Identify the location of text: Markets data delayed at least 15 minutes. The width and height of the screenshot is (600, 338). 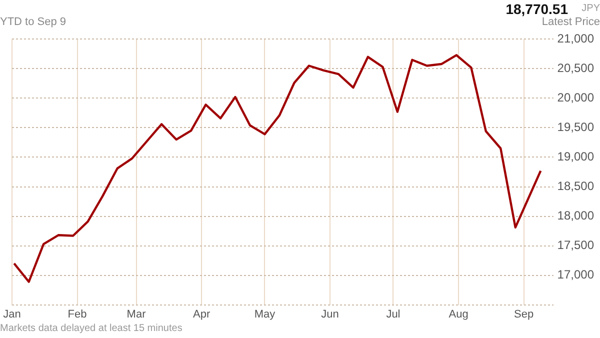
(91, 328).